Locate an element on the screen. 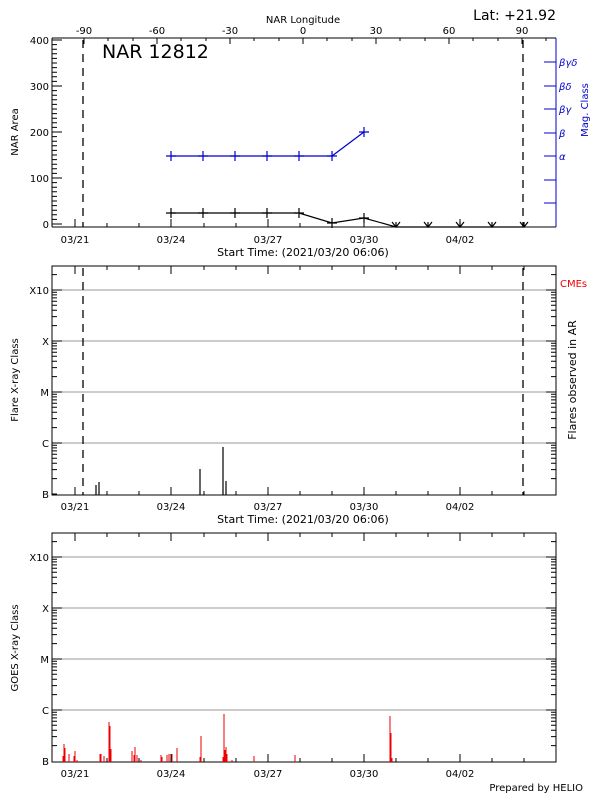 Image resolution: width=600 pixels, height=800 pixels. mag-class-label: β is located at coordinates (562, 134).